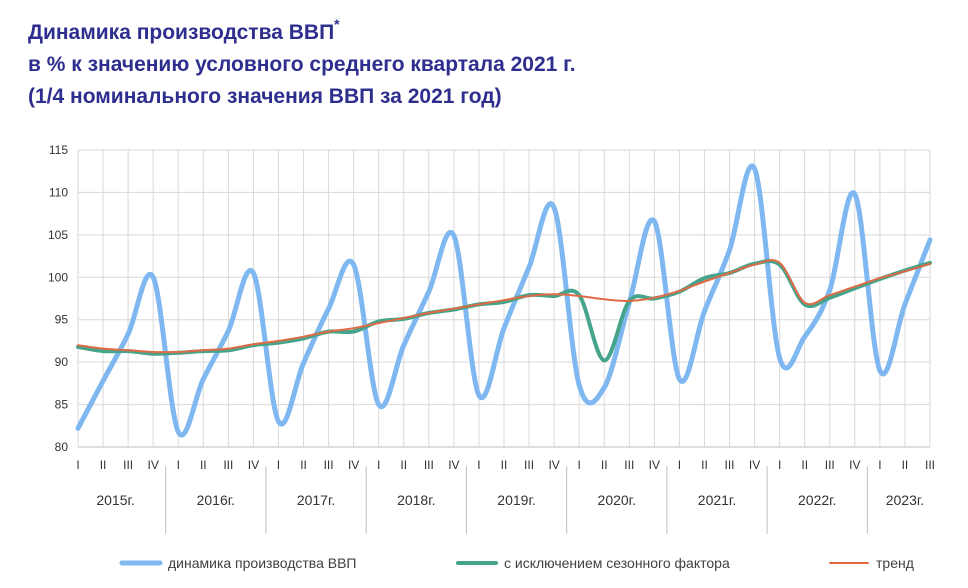 This screenshot has height=588, width=968. Describe the element at coordinates (617, 563) in the screenshot. I see `legend-item-seasonal-label: с исключением сезонного фактора` at that location.